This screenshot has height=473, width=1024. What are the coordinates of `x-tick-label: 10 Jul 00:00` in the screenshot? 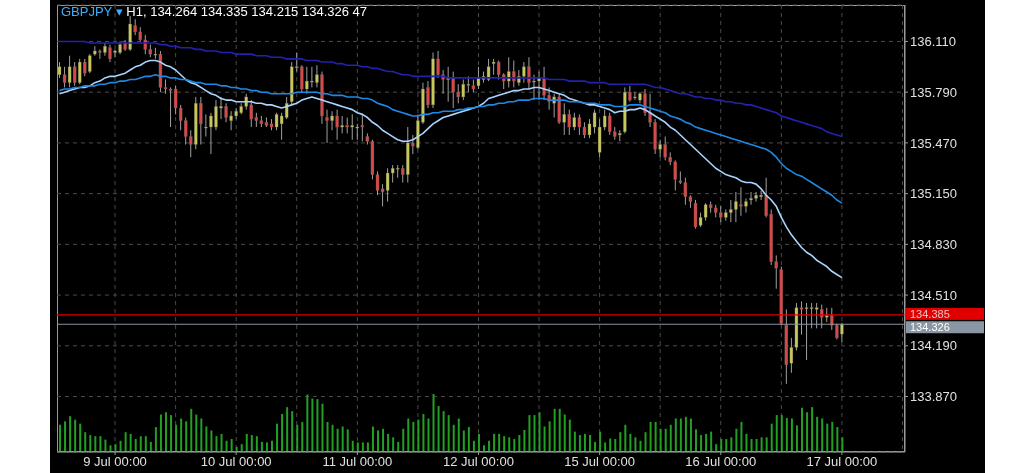 It's located at (236, 462).